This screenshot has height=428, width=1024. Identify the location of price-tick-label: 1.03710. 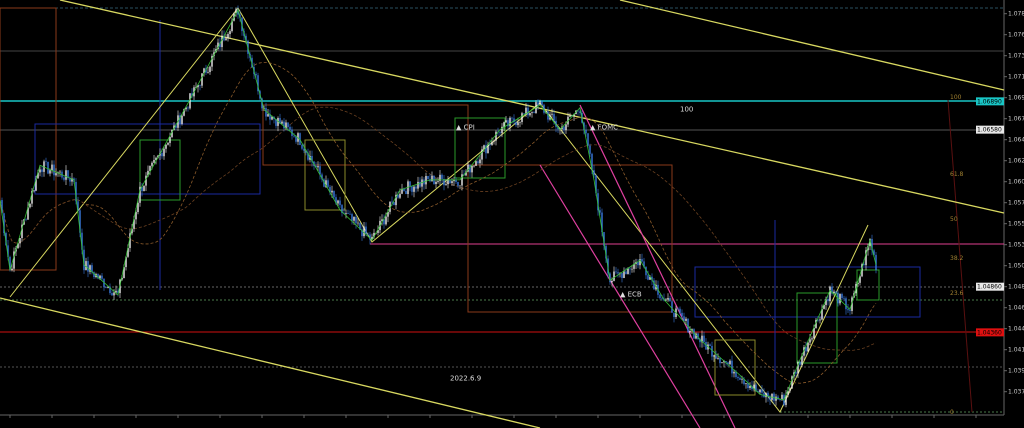
(1016, 392).